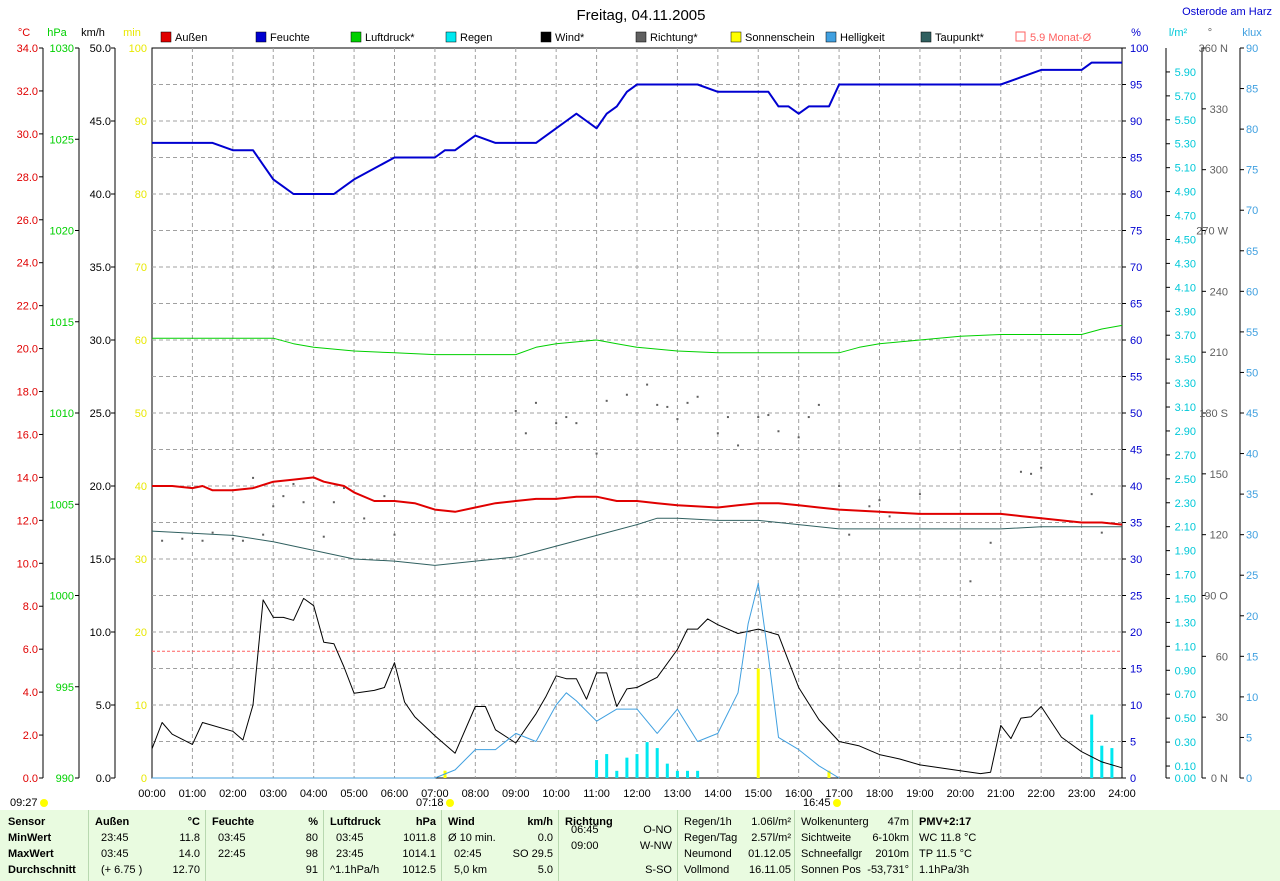 Image resolution: width=1280 pixels, height=881 pixels. I want to click on stats-temp-header: Außen, so click(112, 822).